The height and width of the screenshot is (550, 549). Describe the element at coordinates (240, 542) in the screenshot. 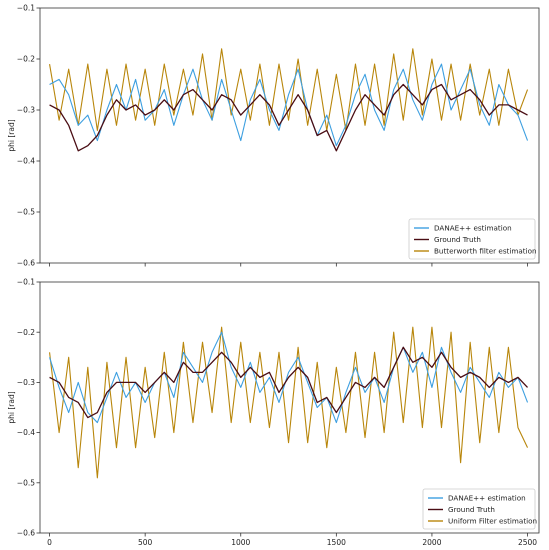

I see `x-tick-label: 1000` at that location.